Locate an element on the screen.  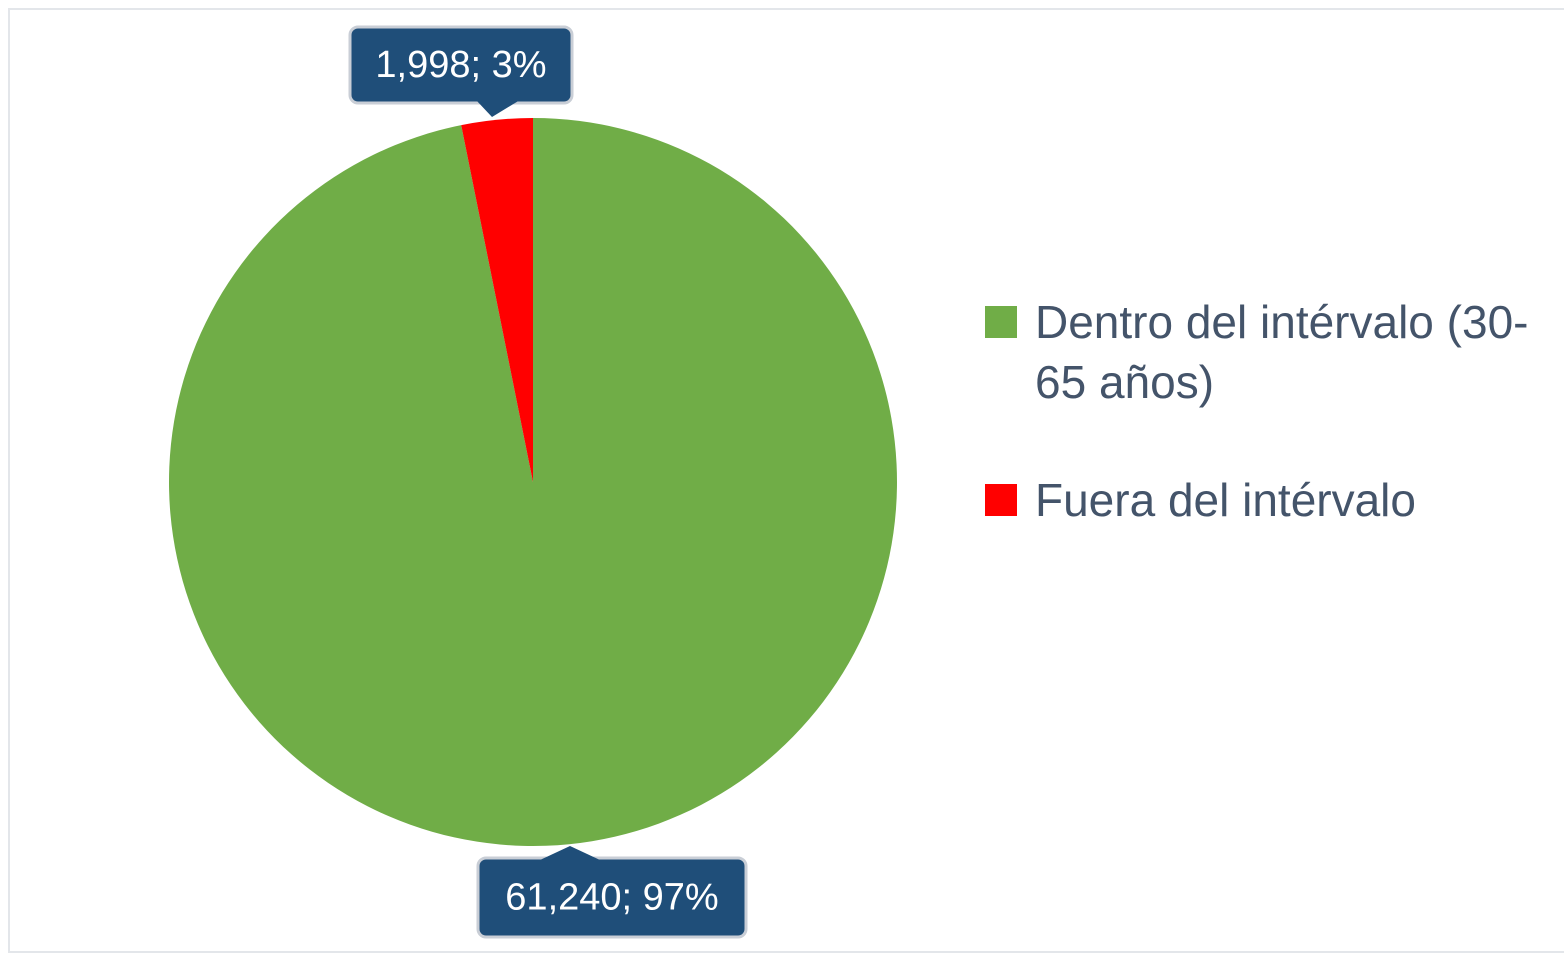
data-label-text: 61,240; 97% is located at coordinates (611, 898).